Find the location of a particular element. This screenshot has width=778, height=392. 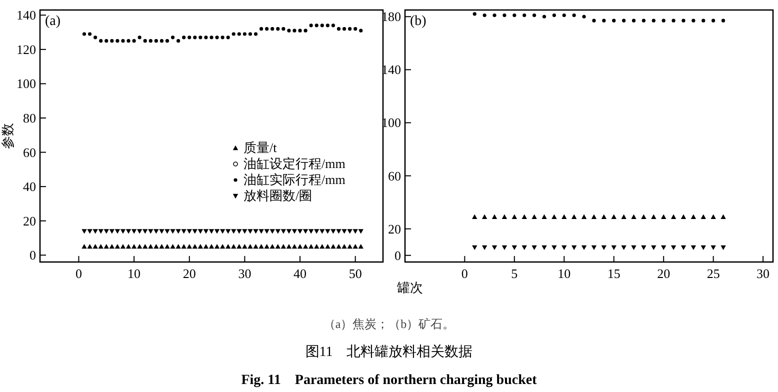

y-tick-label: 60 is located at coordinates (29, 152).